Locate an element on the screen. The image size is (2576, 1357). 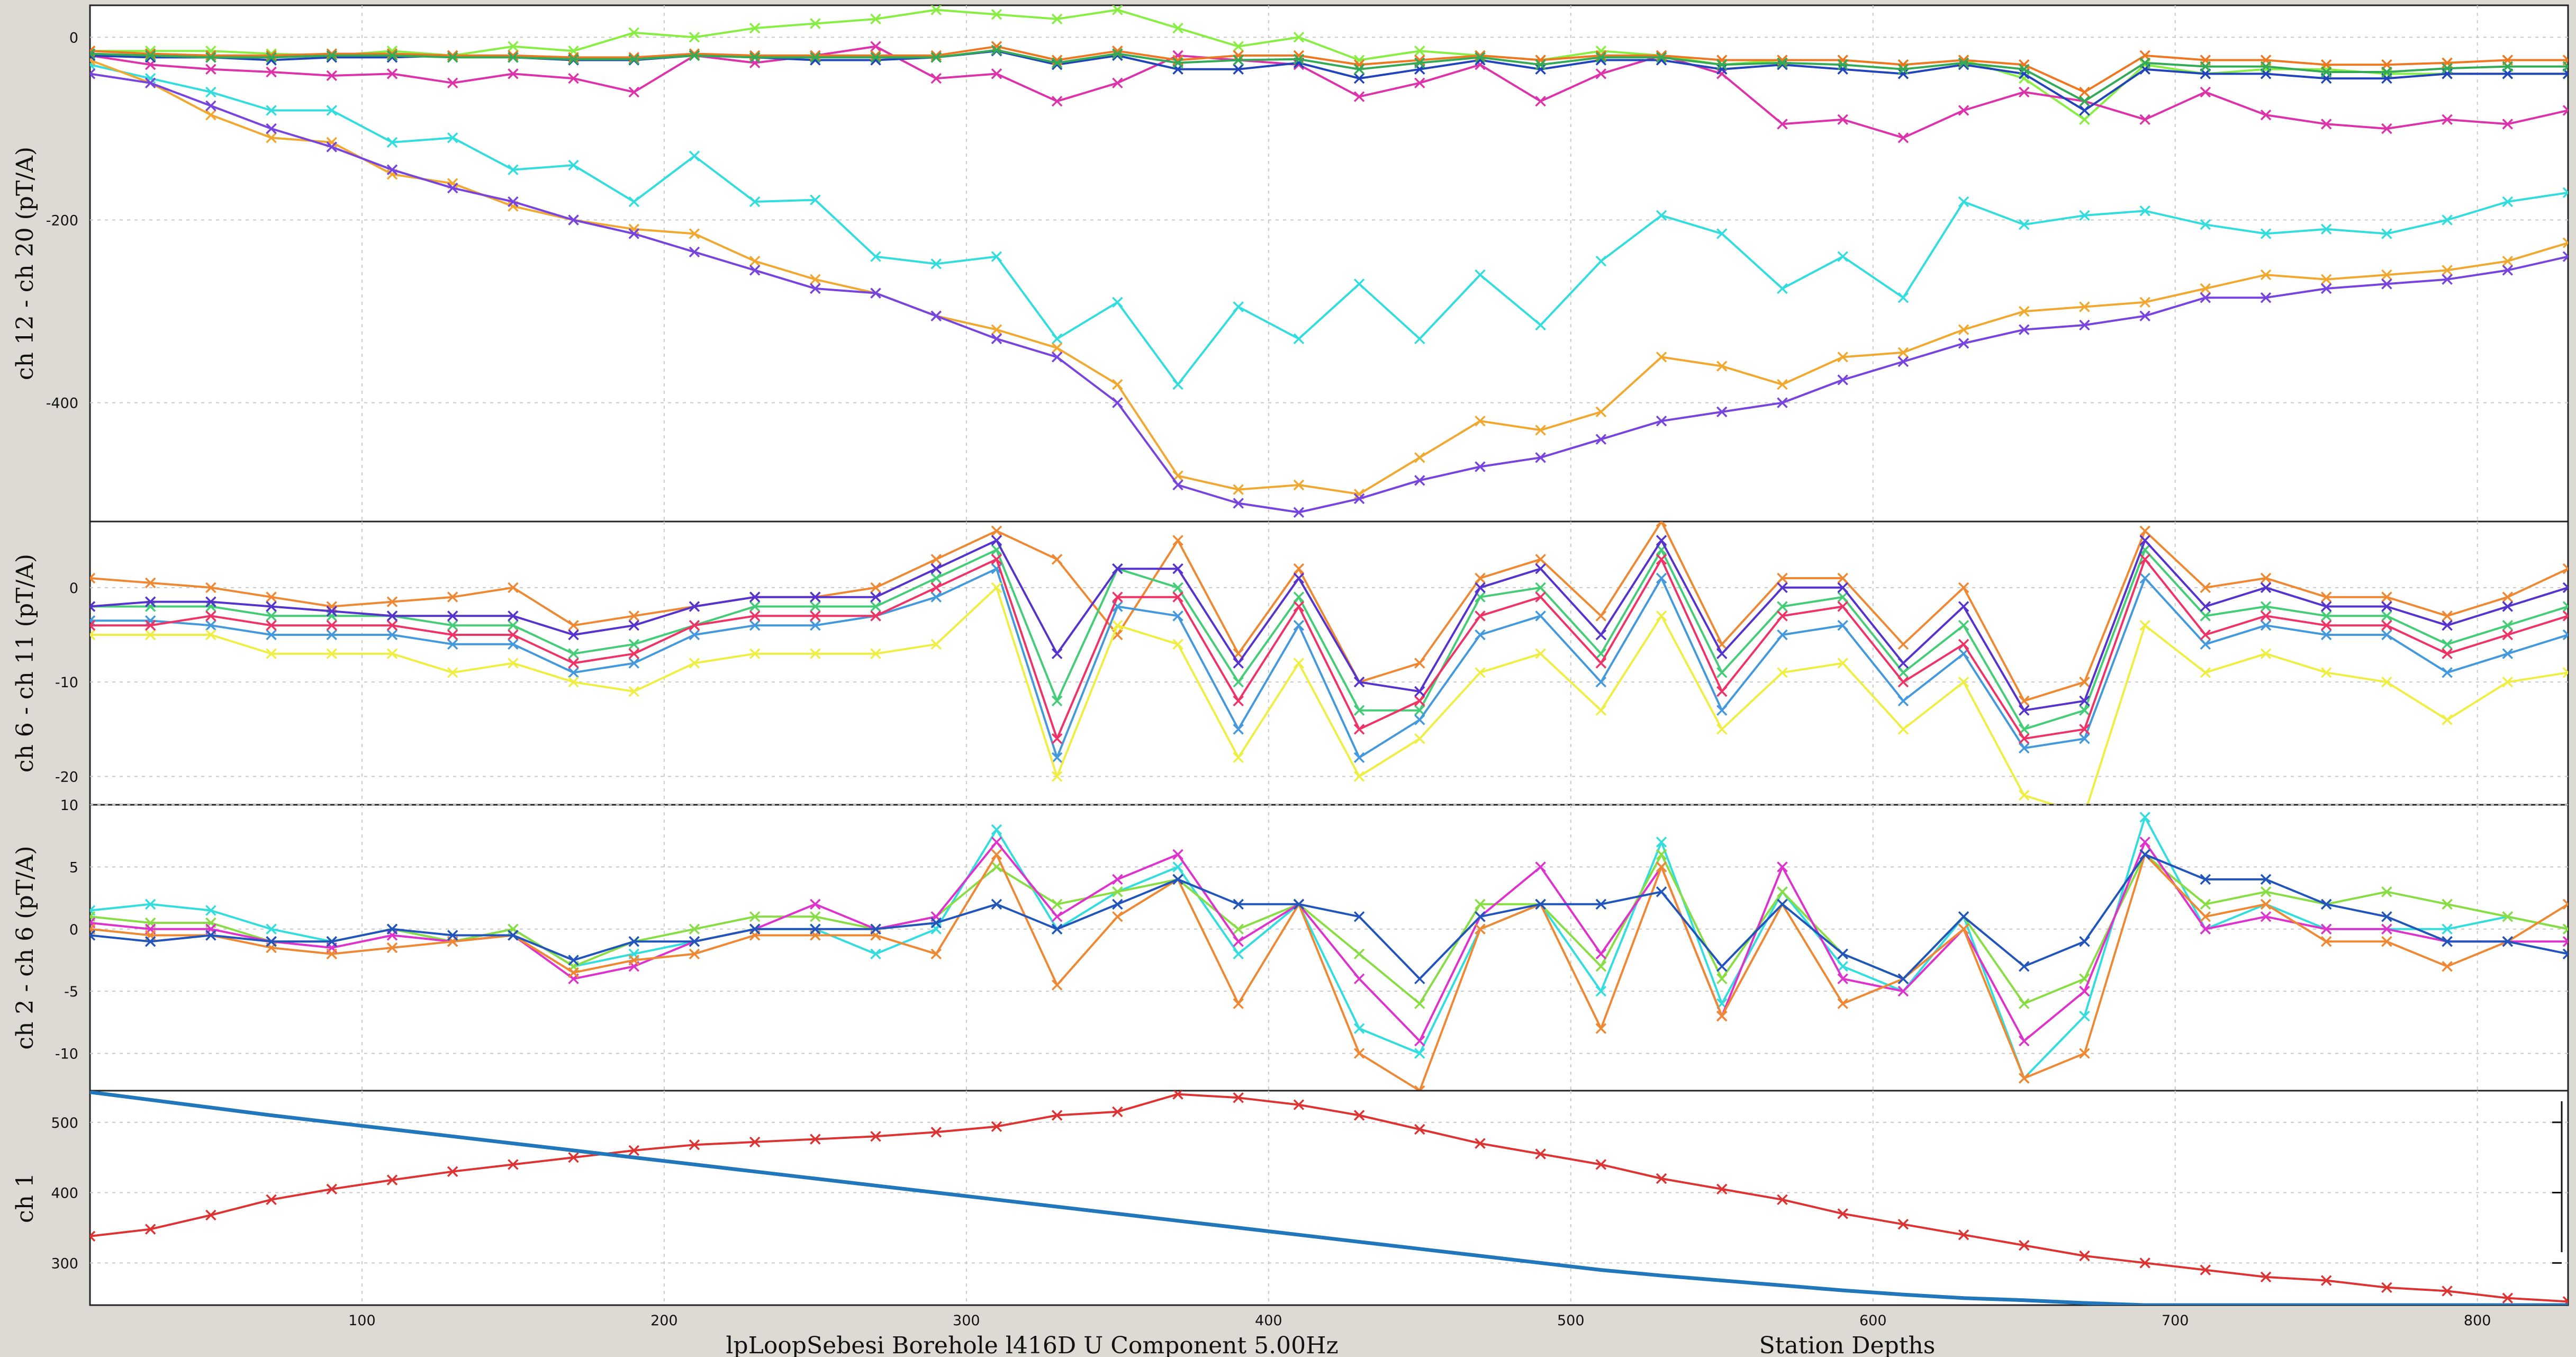
y-tick-label: 0 is located at coordinates (73, 588).